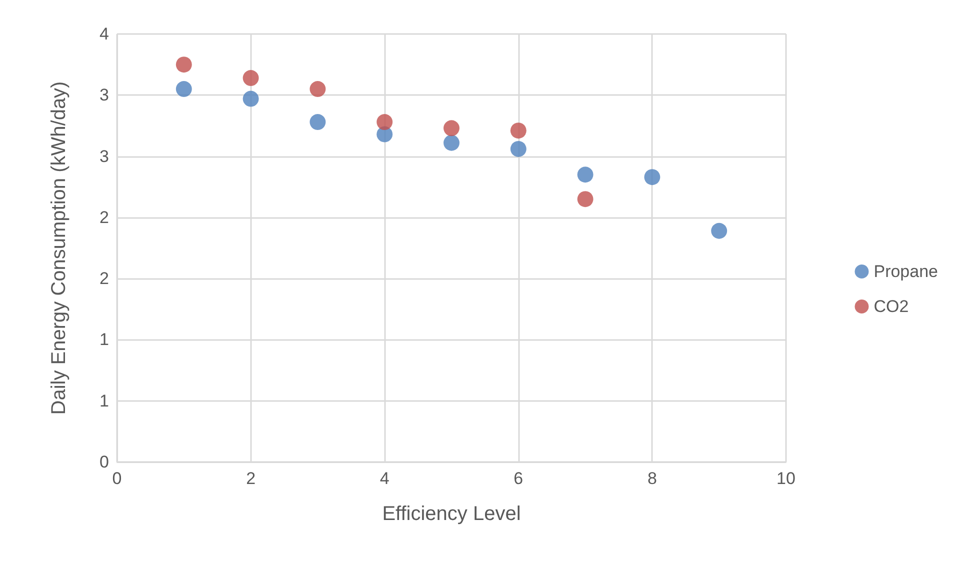 Image resolution: width=958 pixels, height=578 pixels. Describe the element at coordinates (906, 271) in the screenshot. I see `legend-label: Propane` at that location.